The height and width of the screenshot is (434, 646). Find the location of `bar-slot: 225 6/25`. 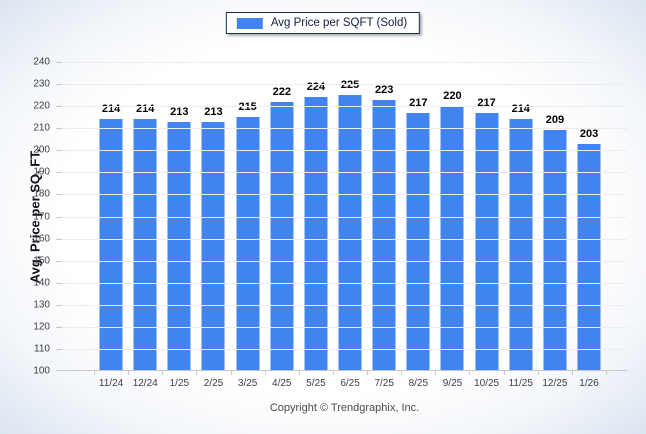

bar-slot: 225 6/25 is located at coordinates (350, 225).